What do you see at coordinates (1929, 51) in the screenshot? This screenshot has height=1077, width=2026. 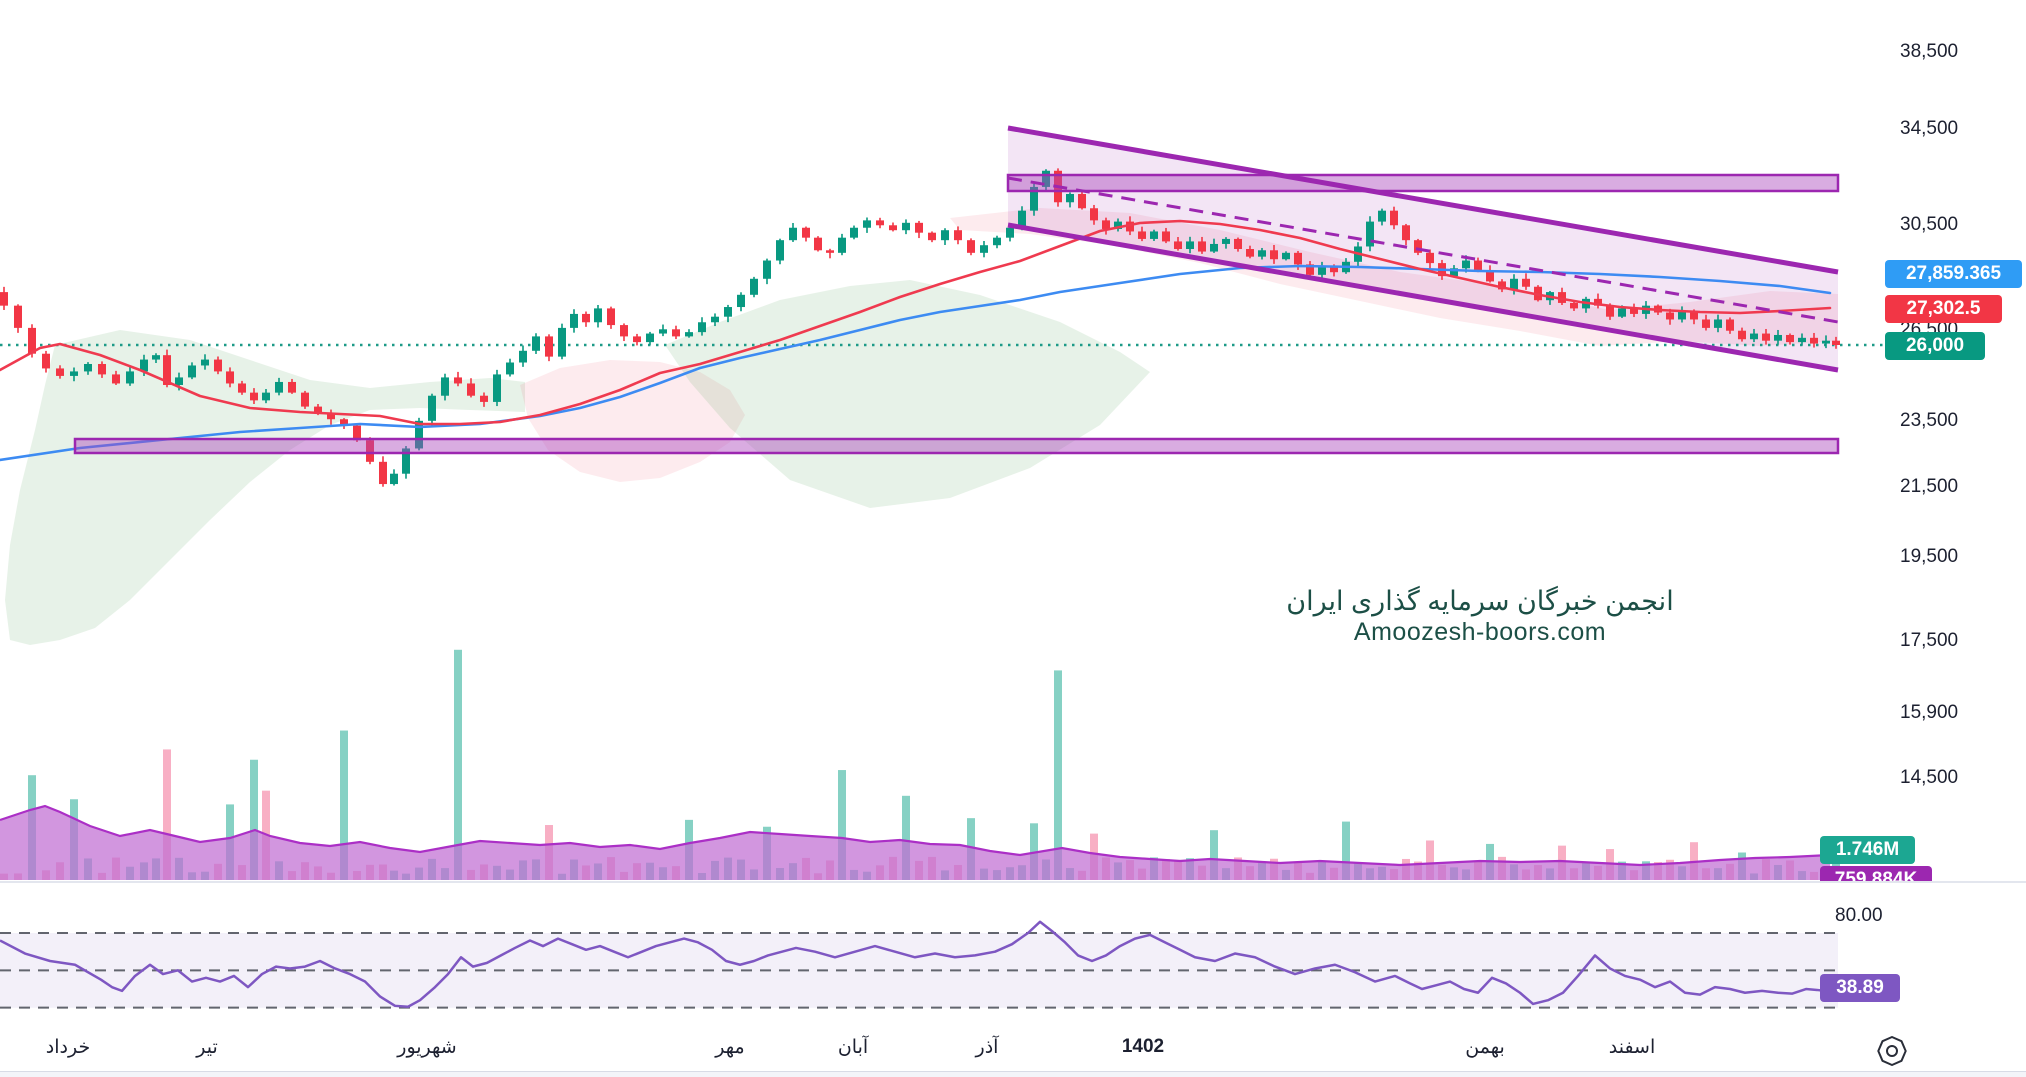 I see `y-axis-tick: 38,500` at bounding box center [1929, 51].